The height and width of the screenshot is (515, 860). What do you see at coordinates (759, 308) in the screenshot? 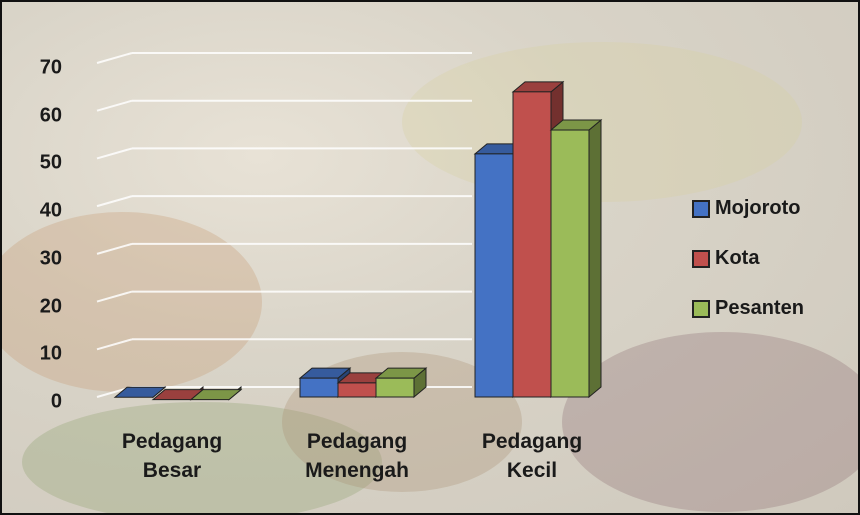
I see `legend-label: Pesanten` at bounding box center [759, 308].